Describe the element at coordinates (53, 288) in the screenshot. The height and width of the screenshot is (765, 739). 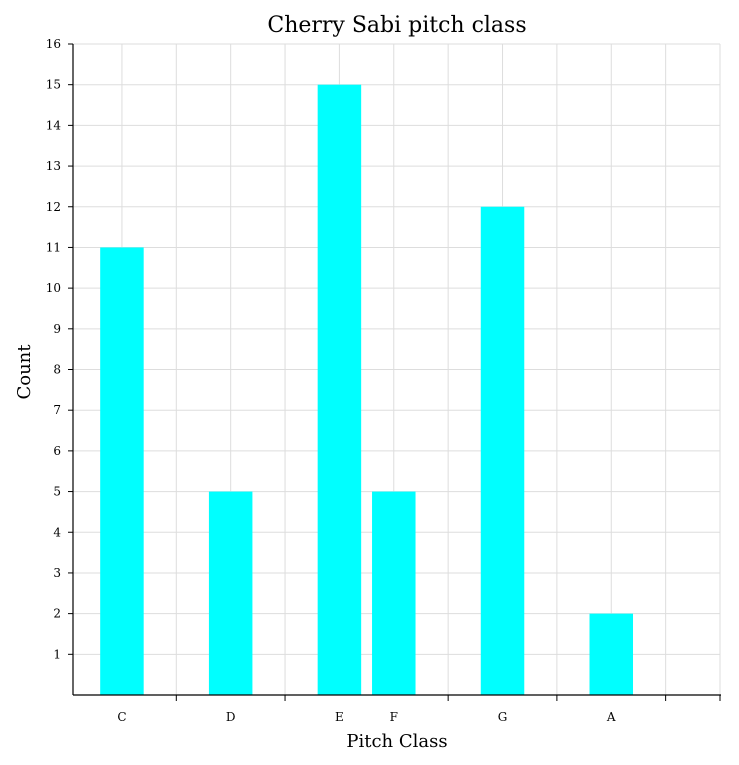
I see `y-tick-label: 10` at that location.